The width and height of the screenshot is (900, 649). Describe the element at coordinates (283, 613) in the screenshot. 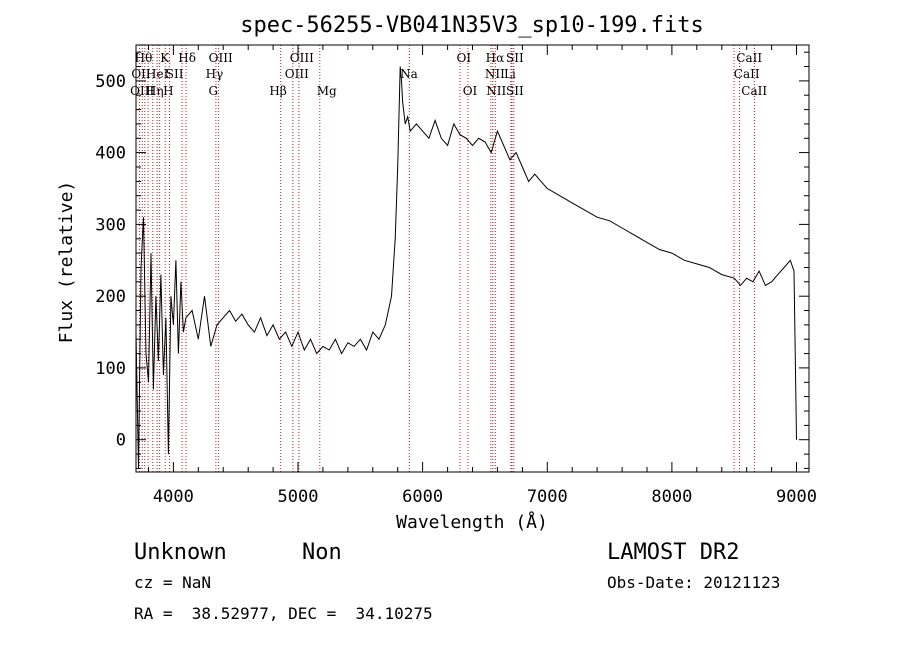

I see `coordinates: RA = 38.52977, DEC = 34.10275` at that location.